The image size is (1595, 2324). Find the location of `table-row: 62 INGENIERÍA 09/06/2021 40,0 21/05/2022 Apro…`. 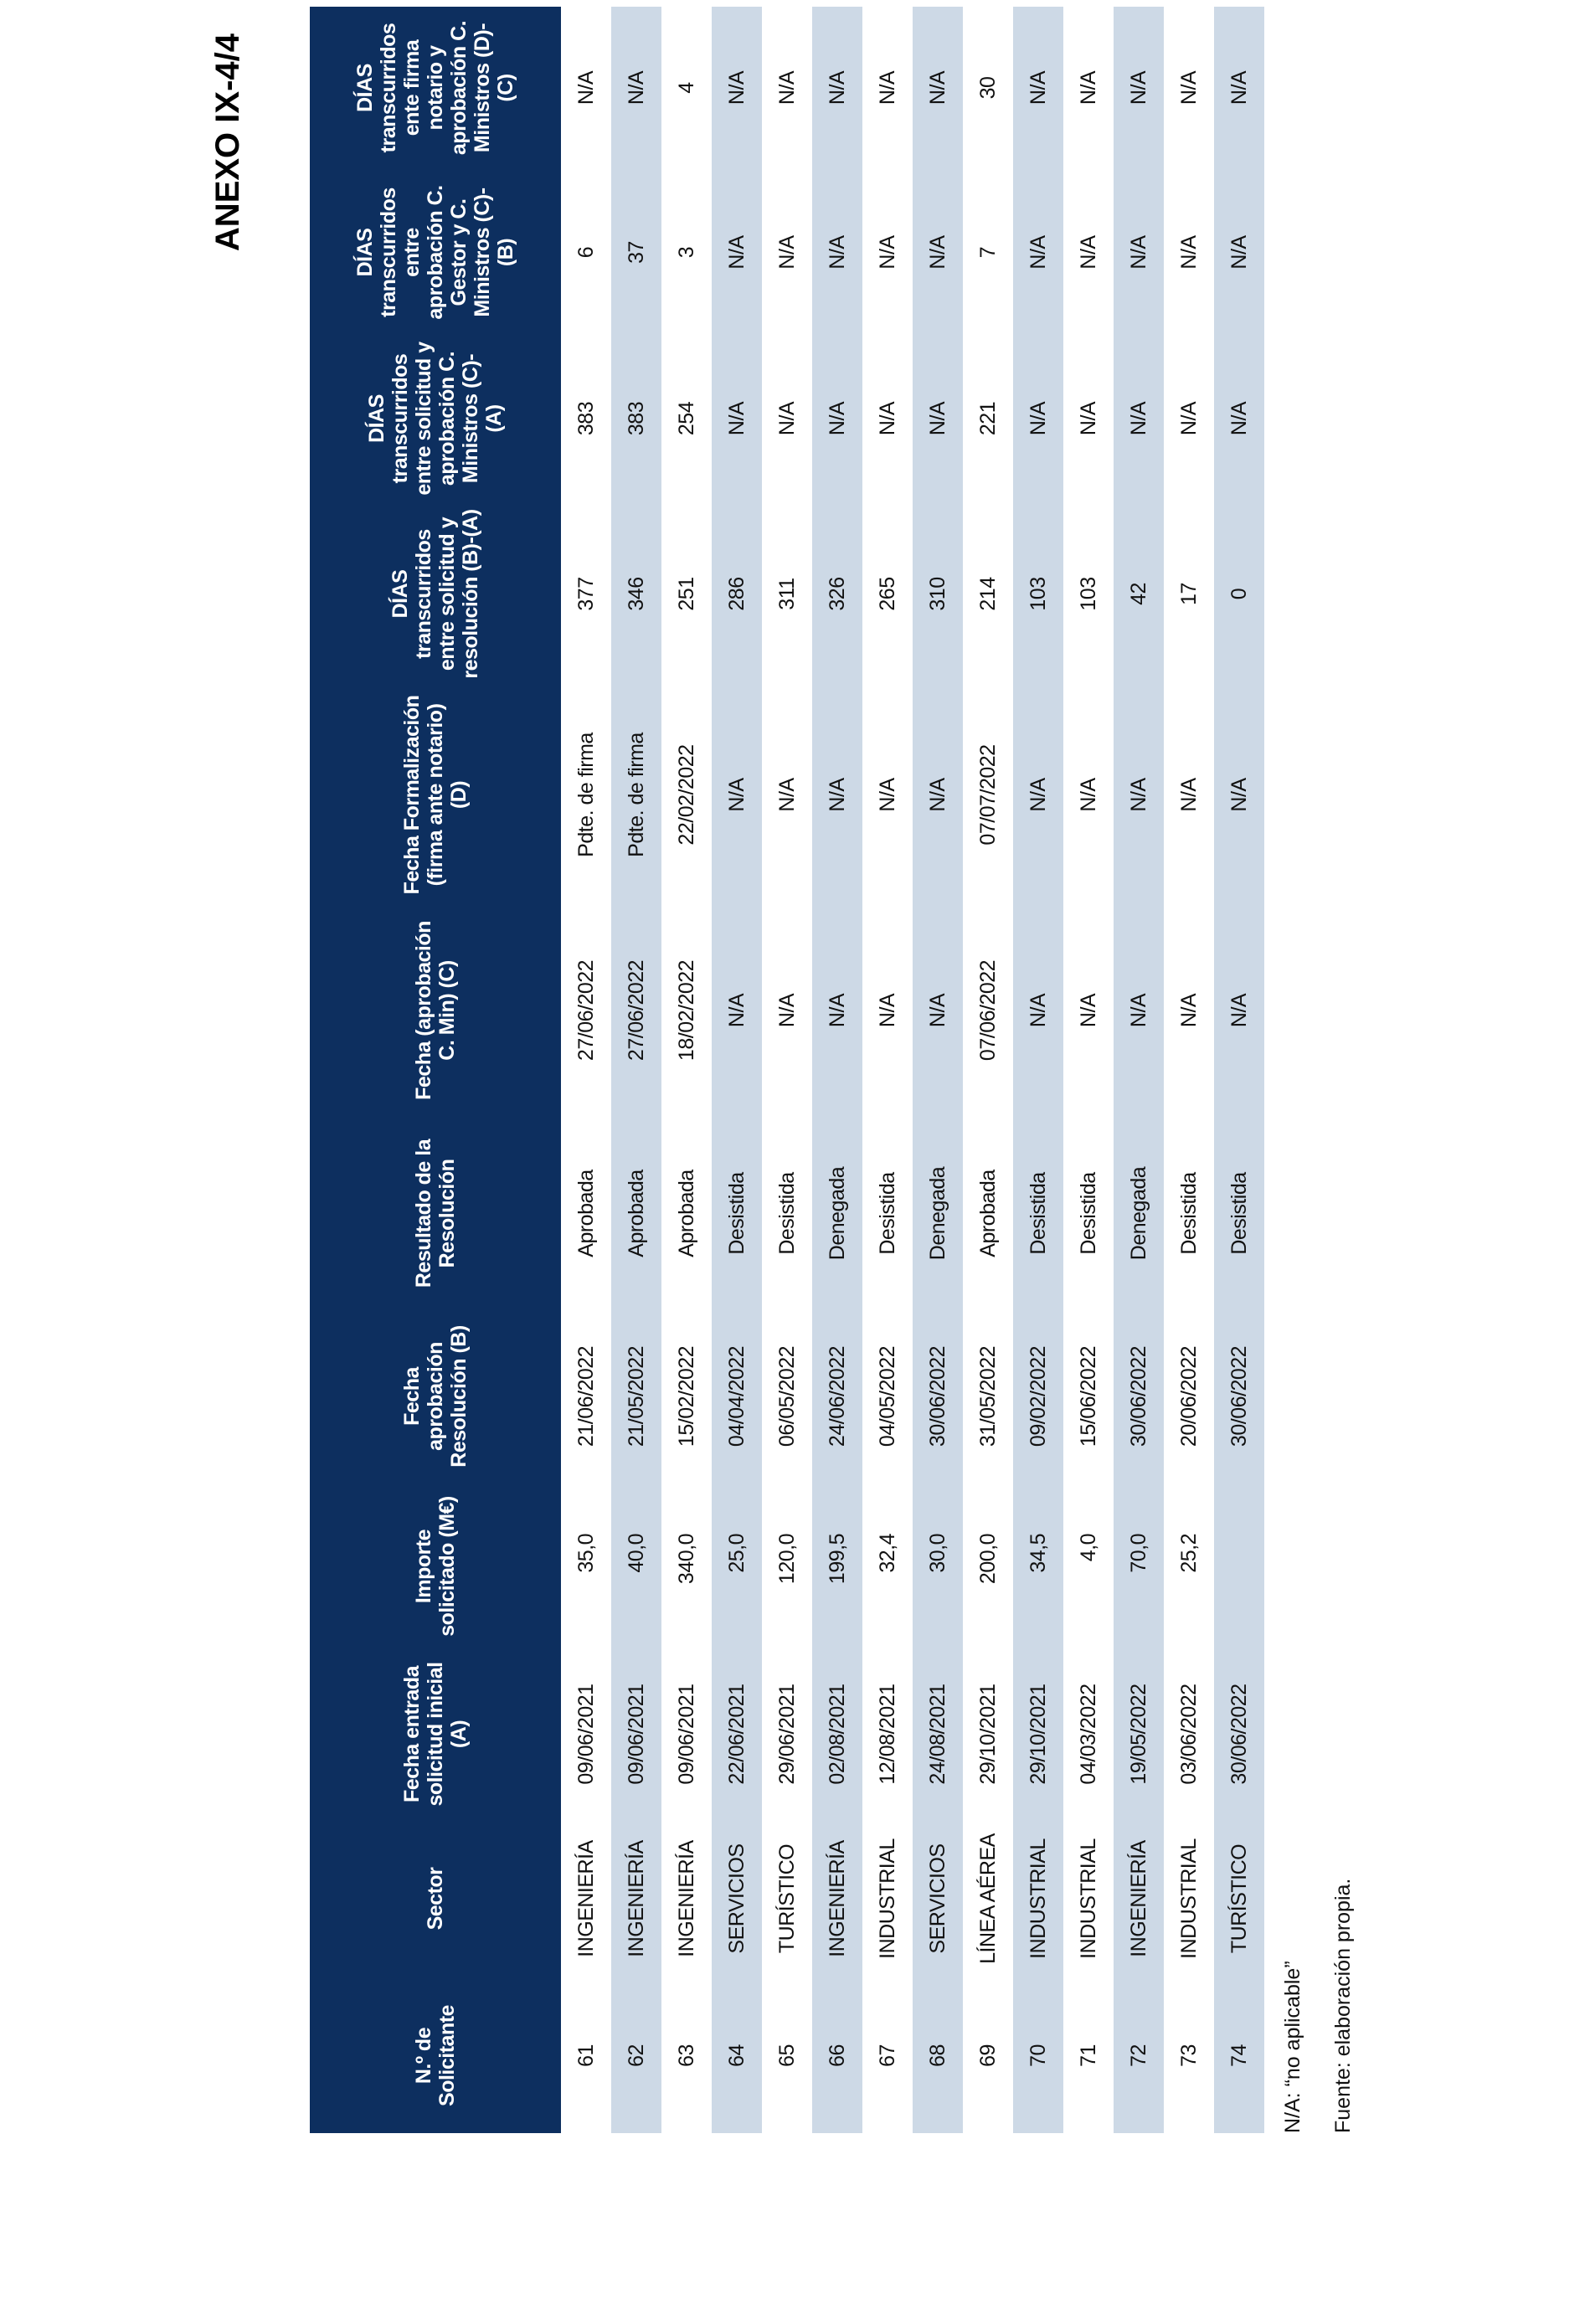

table-row: 62 INGENIERÍA 09/06/2021 40,0 21/05/2022 Apro… is located at coordinates (636, 1070).